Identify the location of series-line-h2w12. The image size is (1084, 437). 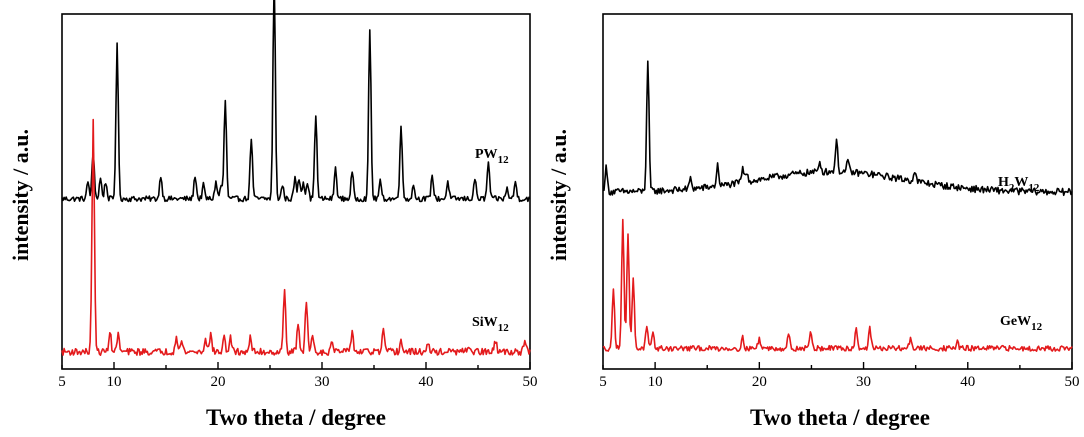
(837, 128).